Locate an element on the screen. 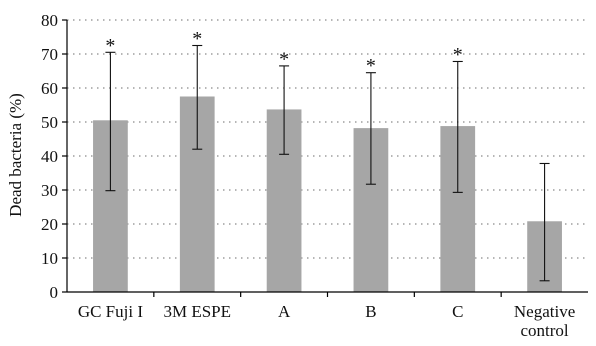 Image resolution: width=596 pixels, height=346 pixels. significance-marker-4: * is located at coordinates (458, 55).